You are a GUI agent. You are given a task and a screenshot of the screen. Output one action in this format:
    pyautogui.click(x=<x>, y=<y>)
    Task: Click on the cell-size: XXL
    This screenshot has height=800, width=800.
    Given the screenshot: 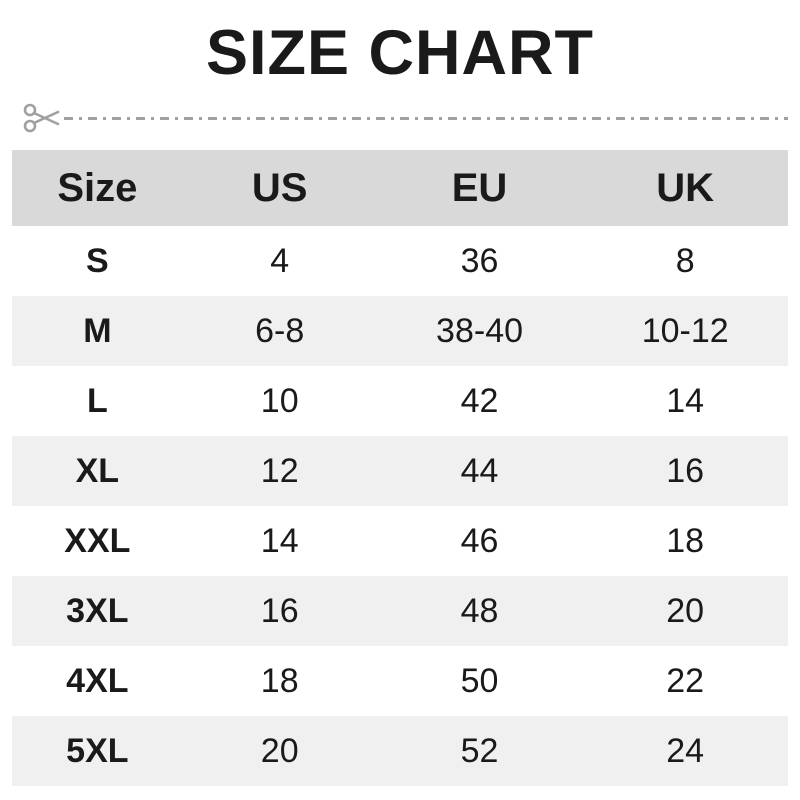 What is the action you would take?
    pyautogui.click(x=97, y=540)
    